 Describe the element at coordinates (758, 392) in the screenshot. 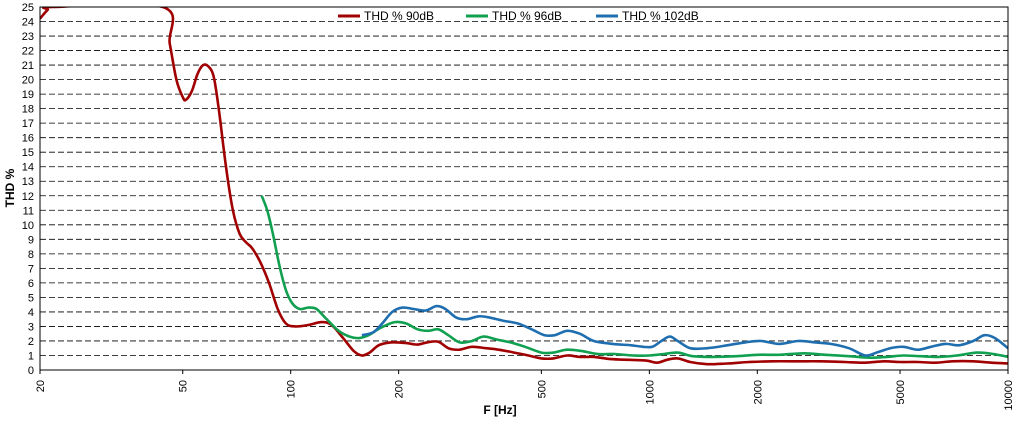

I see `x-tick-label: 2000` at that location.